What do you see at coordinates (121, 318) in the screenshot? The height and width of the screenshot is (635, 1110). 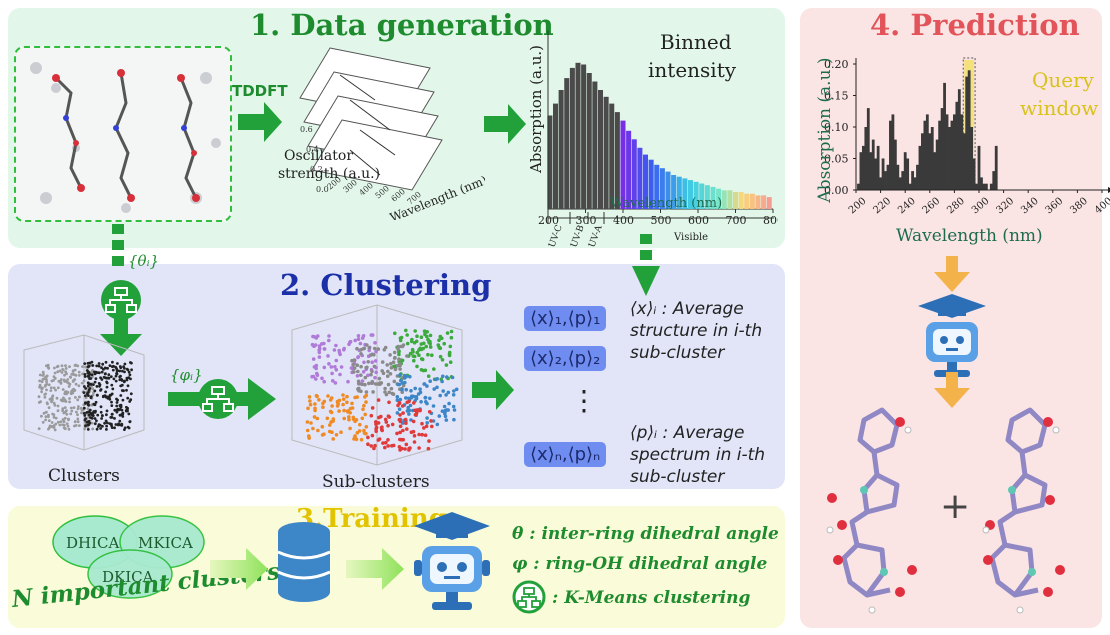 I see `kmeans-arrow-down` at bounding box center [121, 318].